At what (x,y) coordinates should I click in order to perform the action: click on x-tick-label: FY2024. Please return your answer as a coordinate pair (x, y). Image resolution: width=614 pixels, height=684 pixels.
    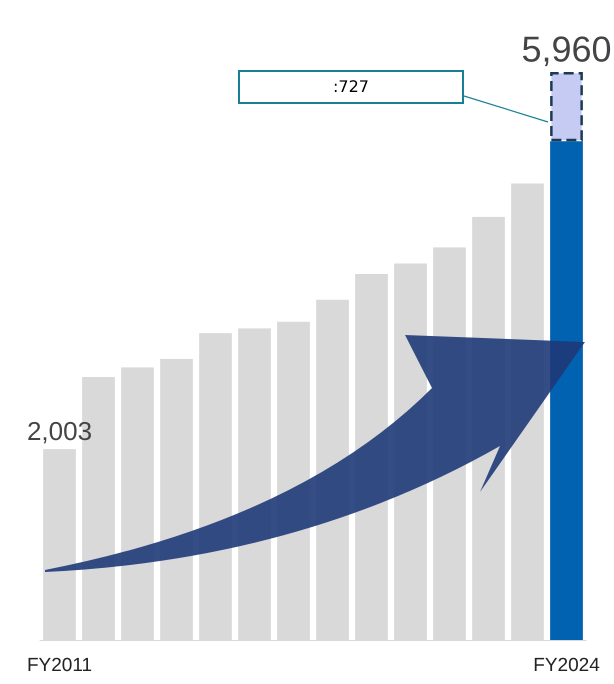
    Looking at the image, I should click on (566, 665).